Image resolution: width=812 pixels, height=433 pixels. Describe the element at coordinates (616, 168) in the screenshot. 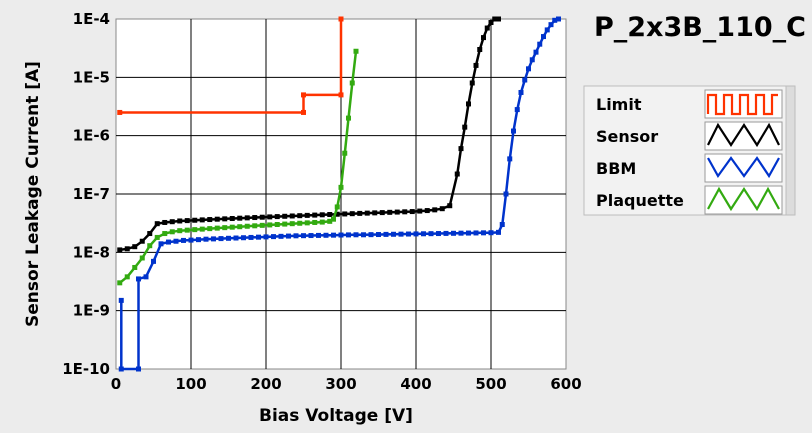

I see `legend-label-bbm: BBM` at that location.